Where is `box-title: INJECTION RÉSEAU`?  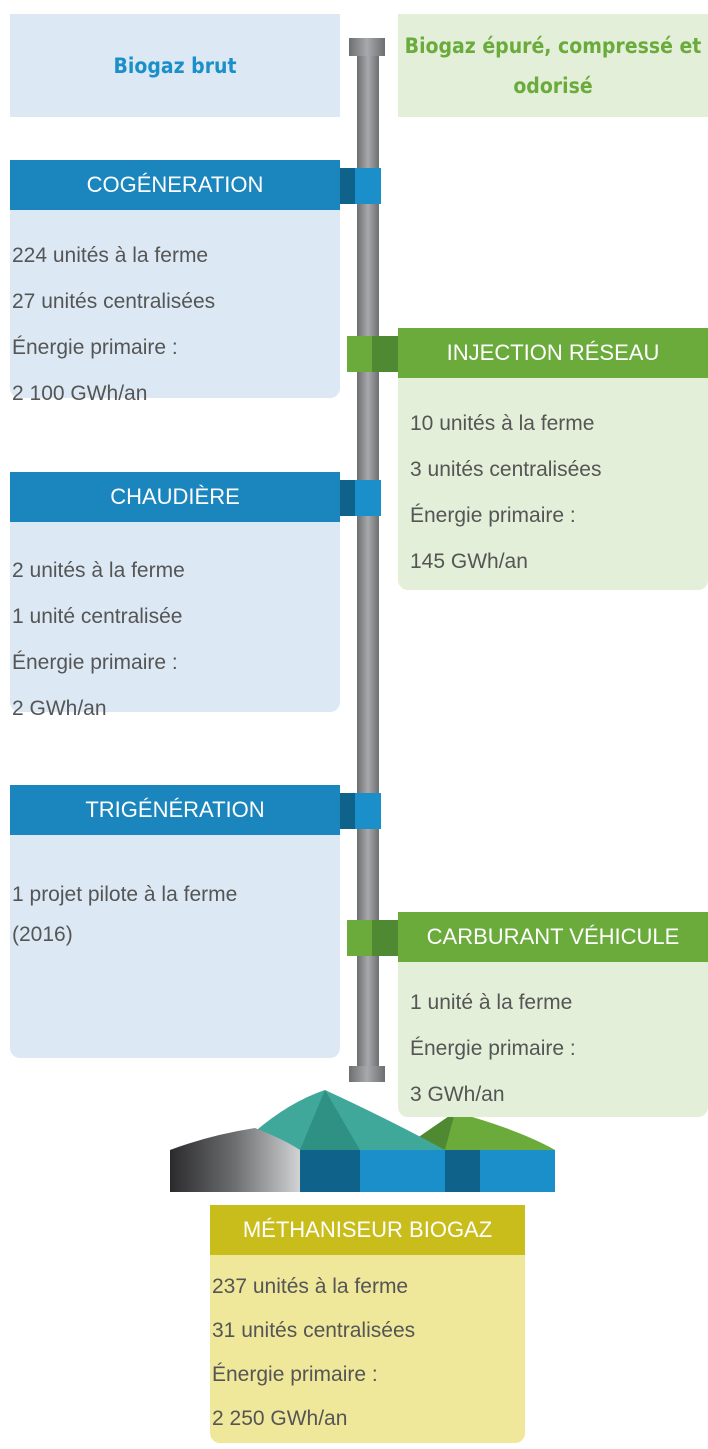
box-title: INJECTION RÉSEAU is located at coordinates (553, 353).